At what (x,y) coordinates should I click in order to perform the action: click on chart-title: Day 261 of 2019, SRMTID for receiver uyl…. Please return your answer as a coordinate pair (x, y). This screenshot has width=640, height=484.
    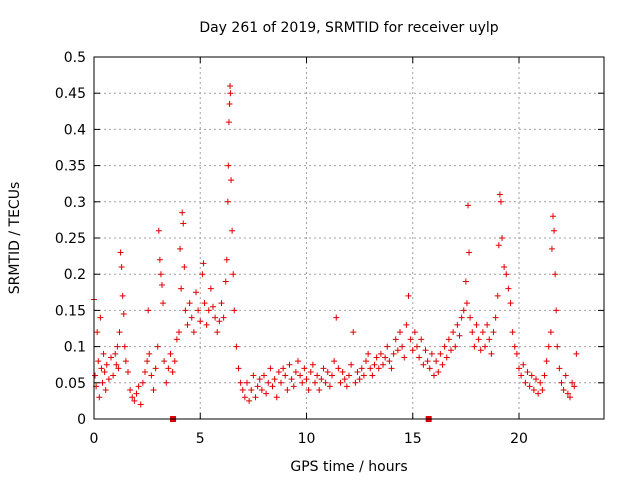
    Looking at the image, I should click on (348, 28).